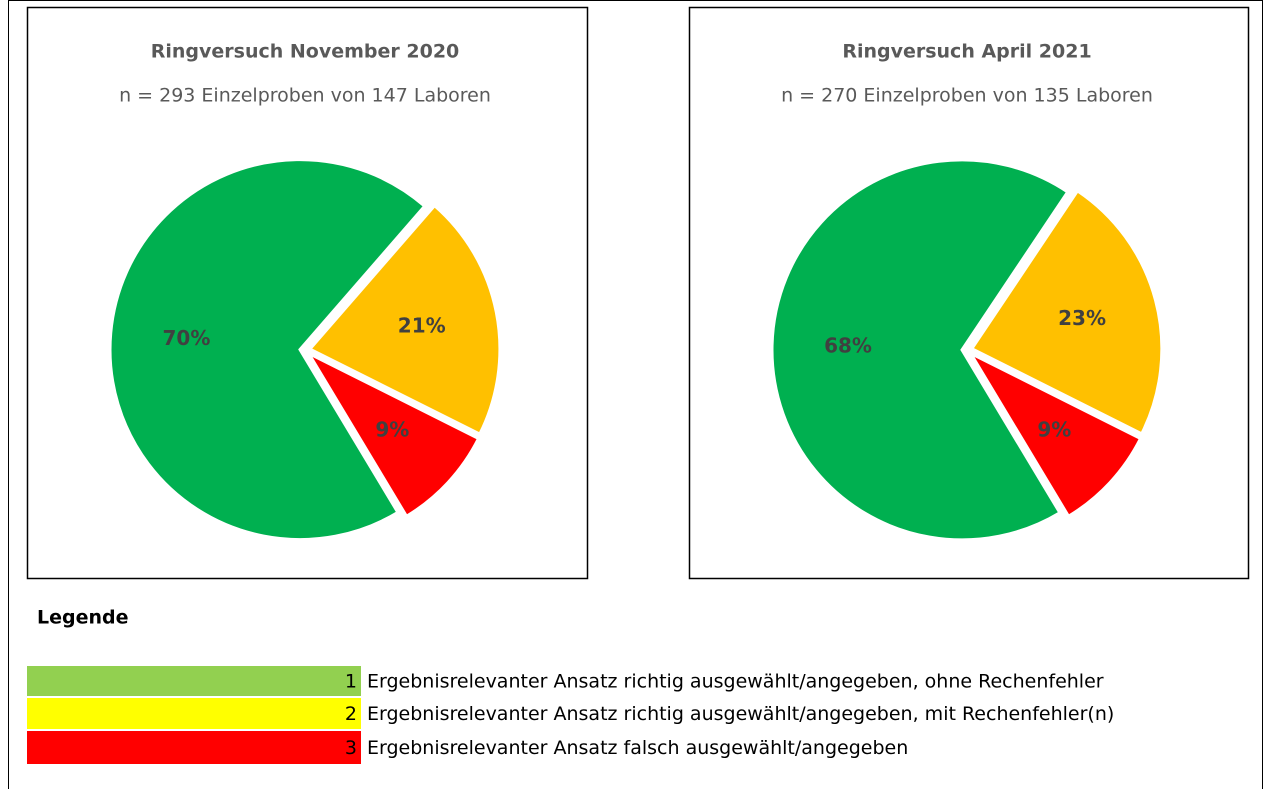 The height and width of the screenshot is (789, 1264). I want to click on chart-title: Ringversuch April 2021, so click(966, 52).